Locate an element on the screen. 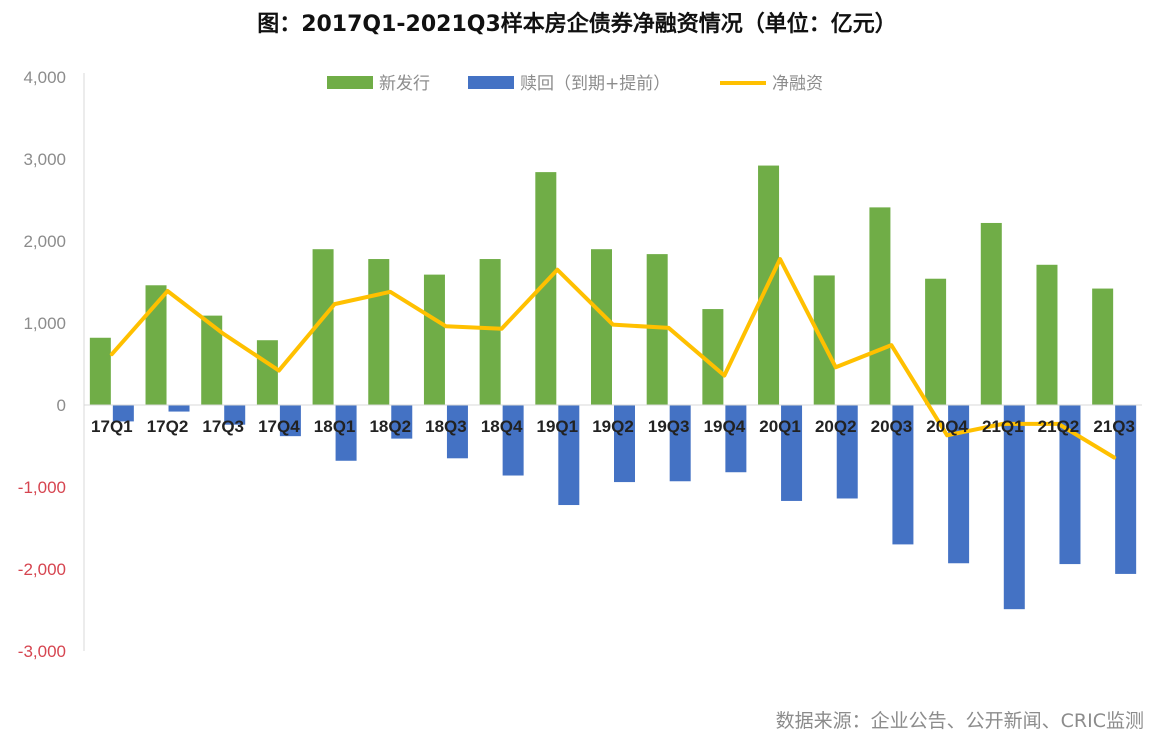  x-tick-label: 17Q4 is located at coordinates (279, 426).